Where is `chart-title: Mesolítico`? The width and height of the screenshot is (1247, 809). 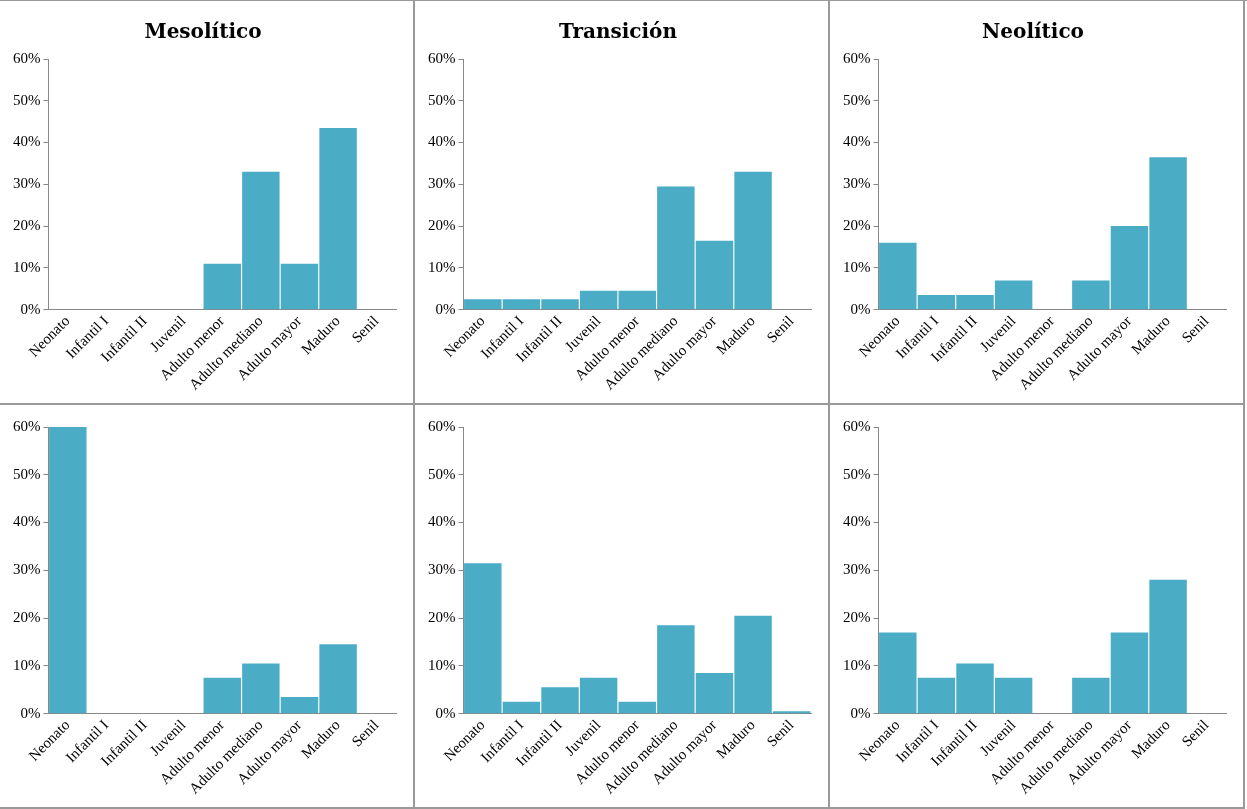
chart-title: Mesolítico is located at coordinates (203, 31).